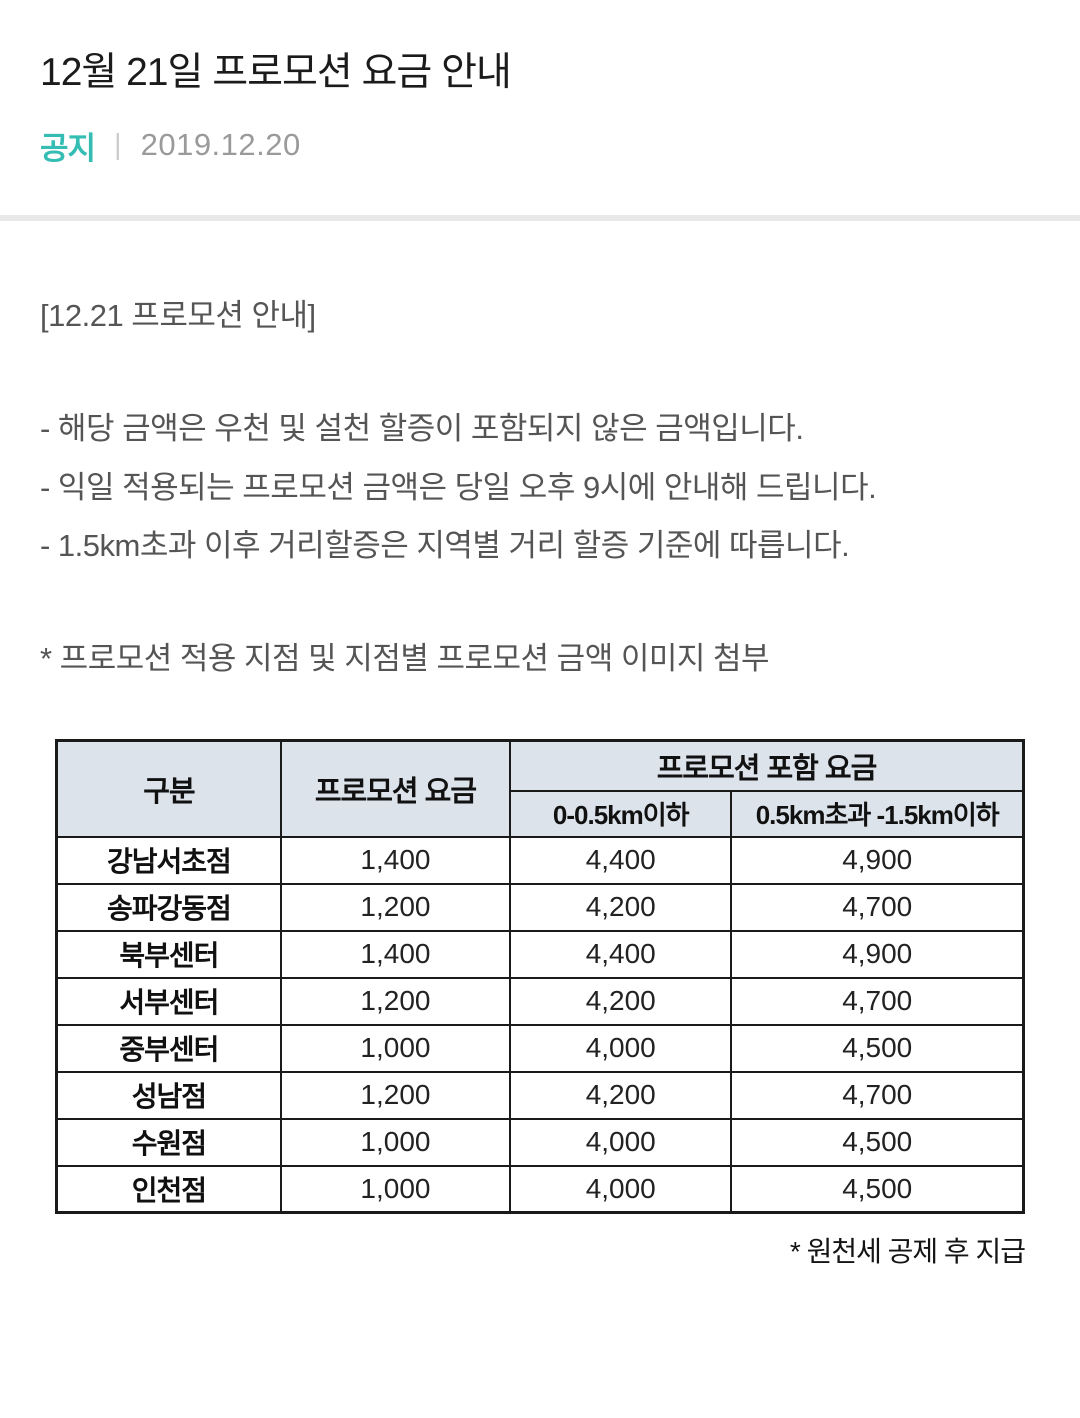 The width and height of the screenshot is (1080, 1418). Describe the element at coordinates (168, 907) in the screenshot. I see `store-name-cell: 송파강동점` at that location.